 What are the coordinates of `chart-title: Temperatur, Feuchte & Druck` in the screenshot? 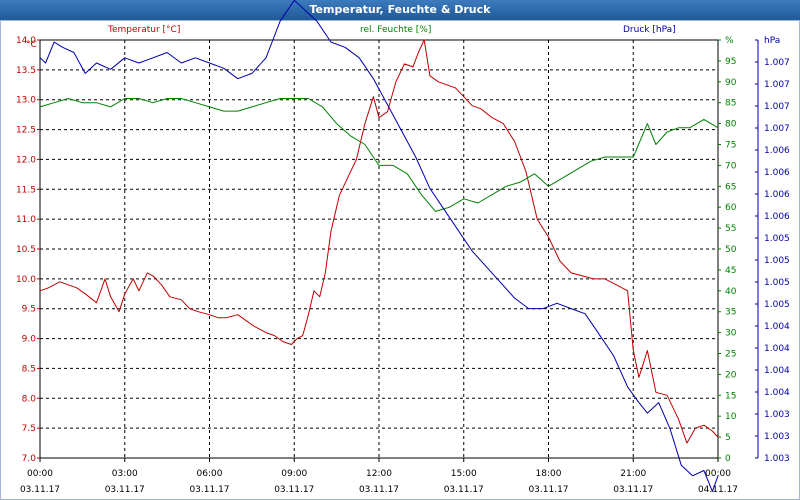 It's located at (400, 9).